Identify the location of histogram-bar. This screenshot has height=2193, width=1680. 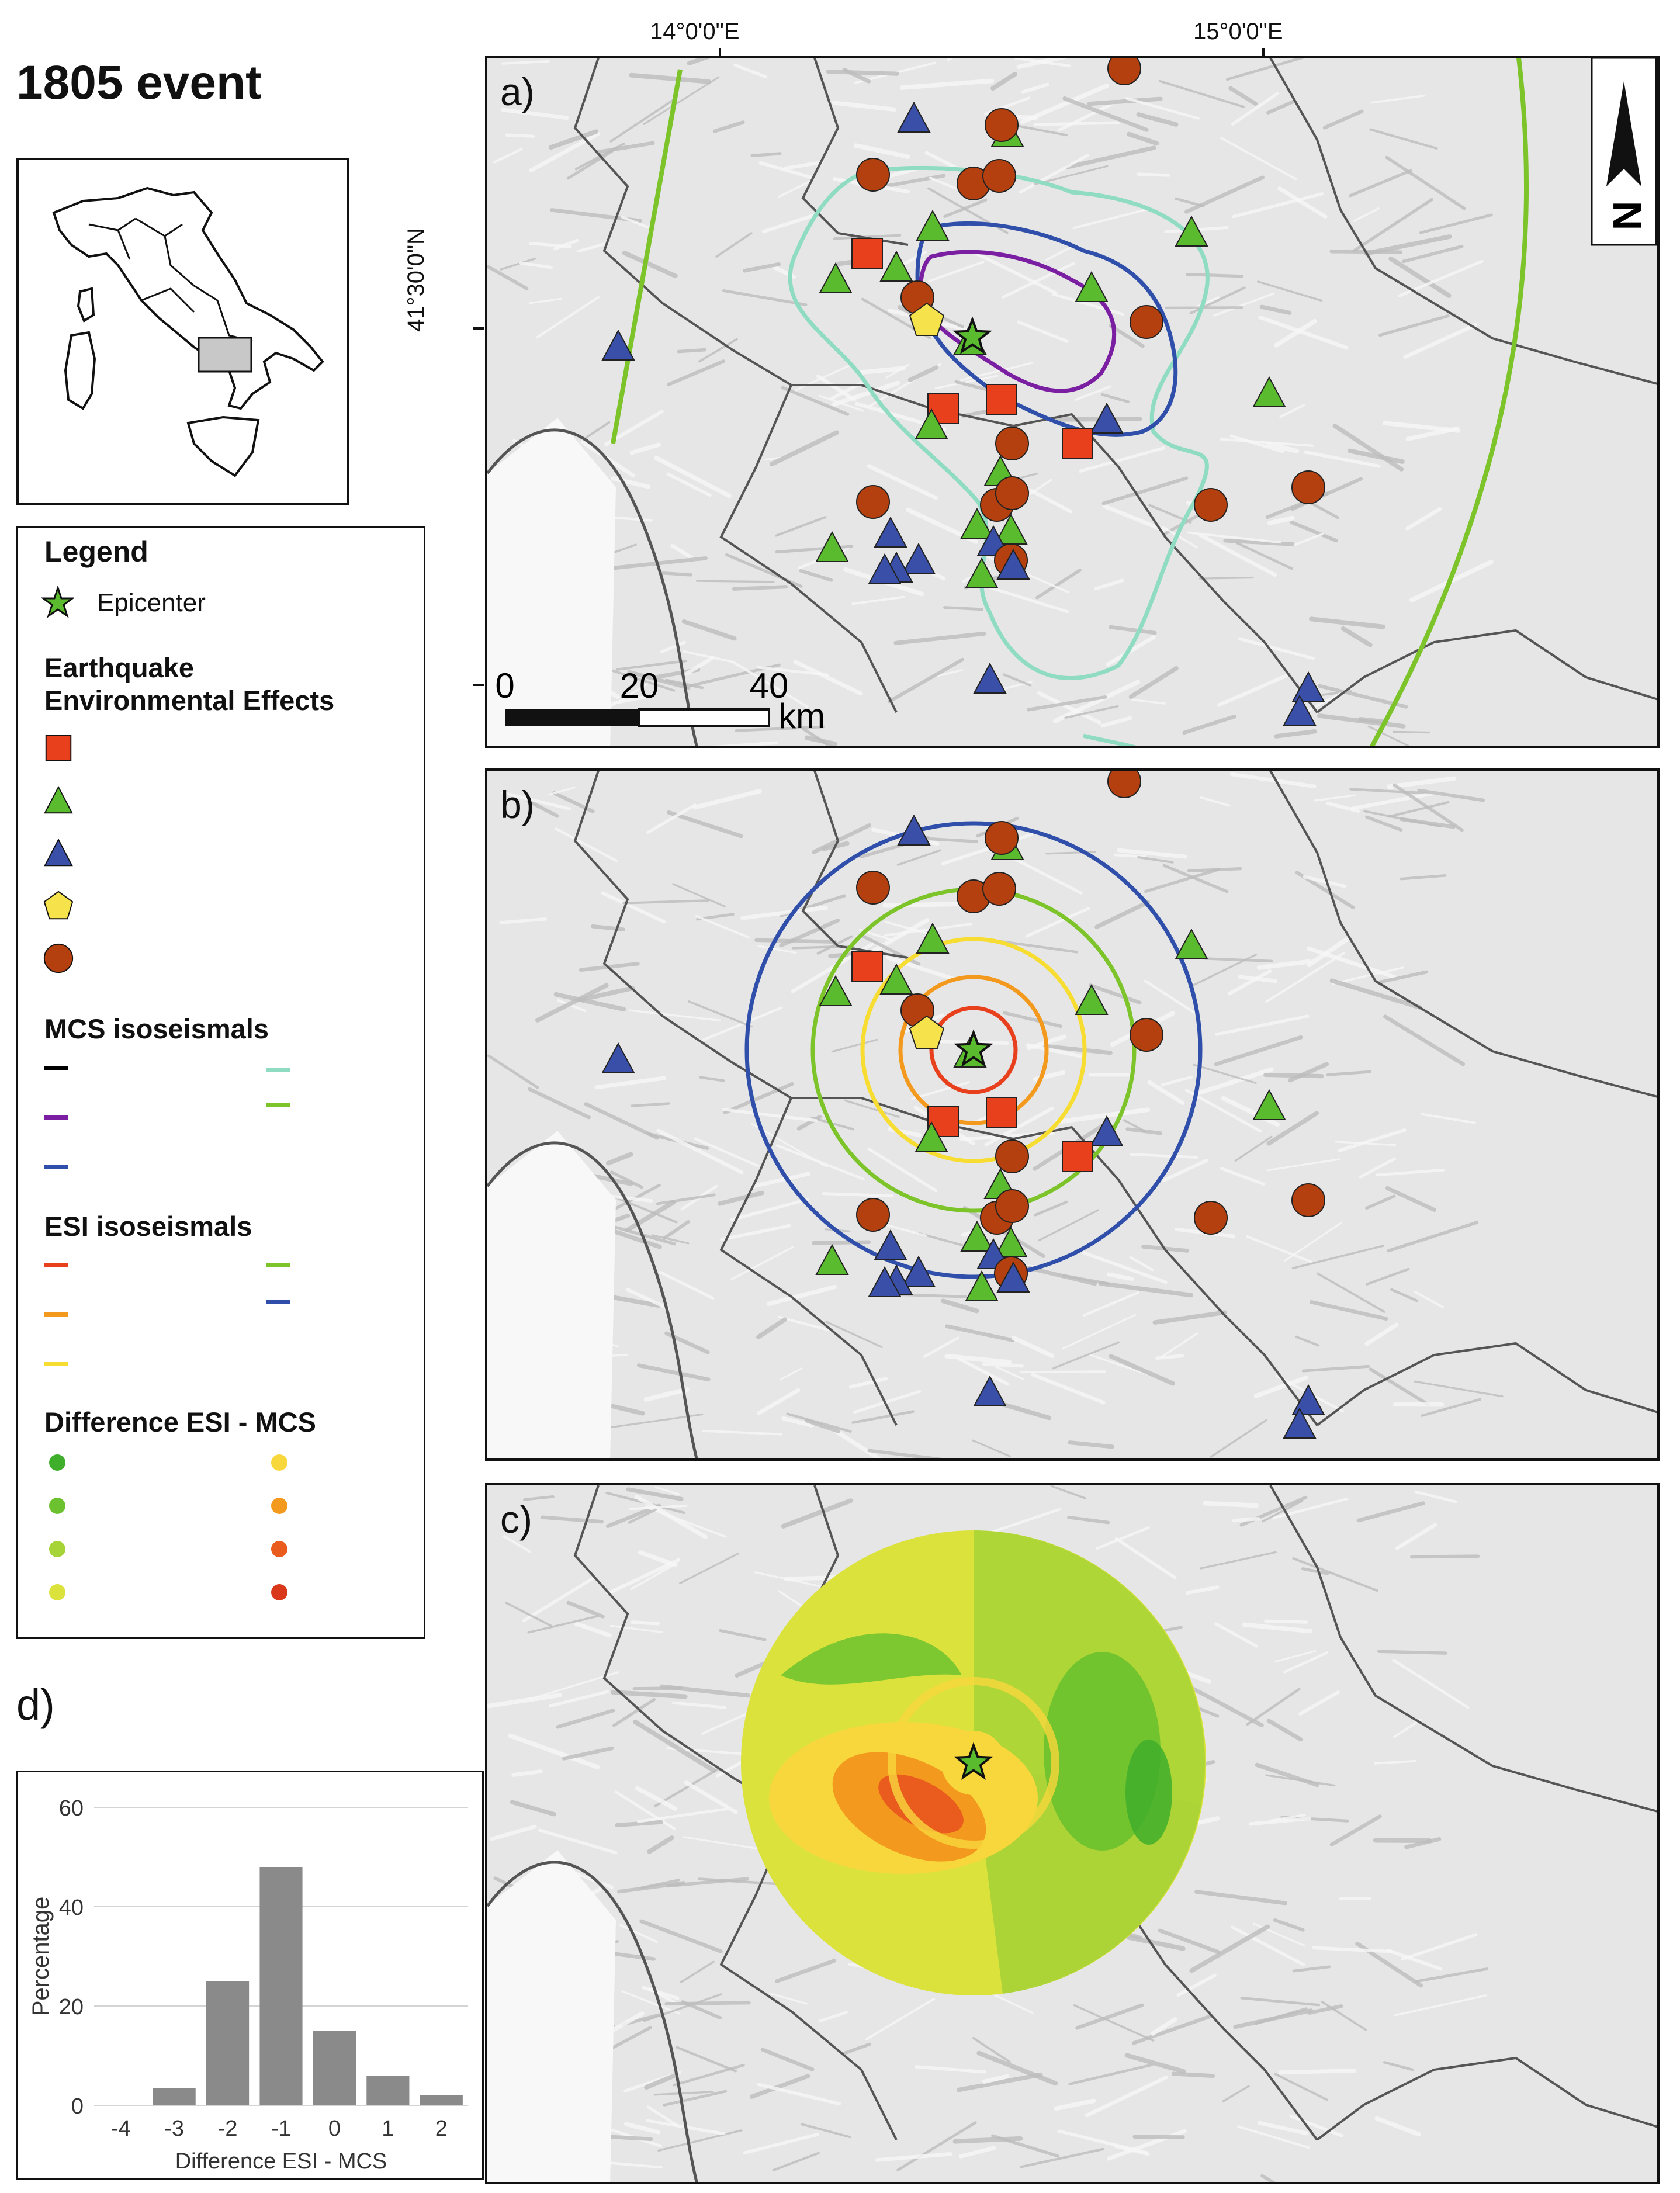
(228, 2043).